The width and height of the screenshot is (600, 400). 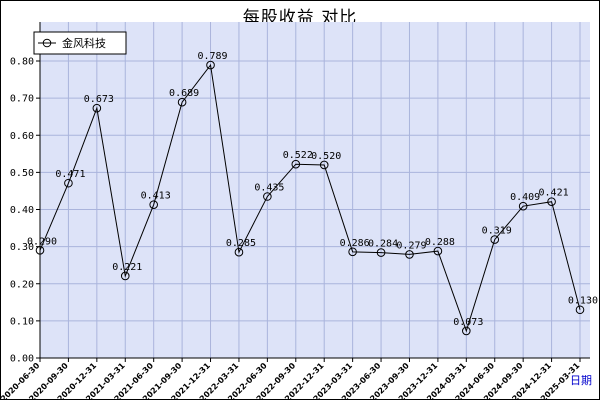 What do you see at coordinates (298, 155) in the screenshot?
I see `data-label: 0.522` at bounding box center [298, 155].